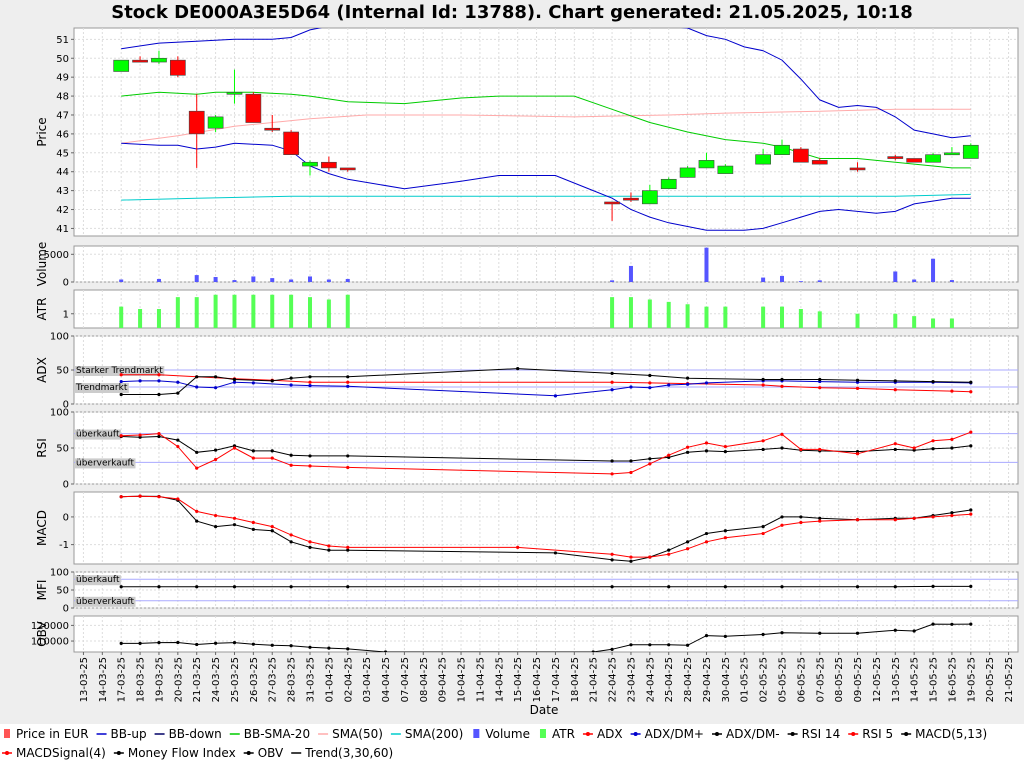 This screenshot has height=768, width=1024. Describe the element at coordinates (537, 679) in the screenshot. I see `x-tick-label: 16-04-25` at that location.